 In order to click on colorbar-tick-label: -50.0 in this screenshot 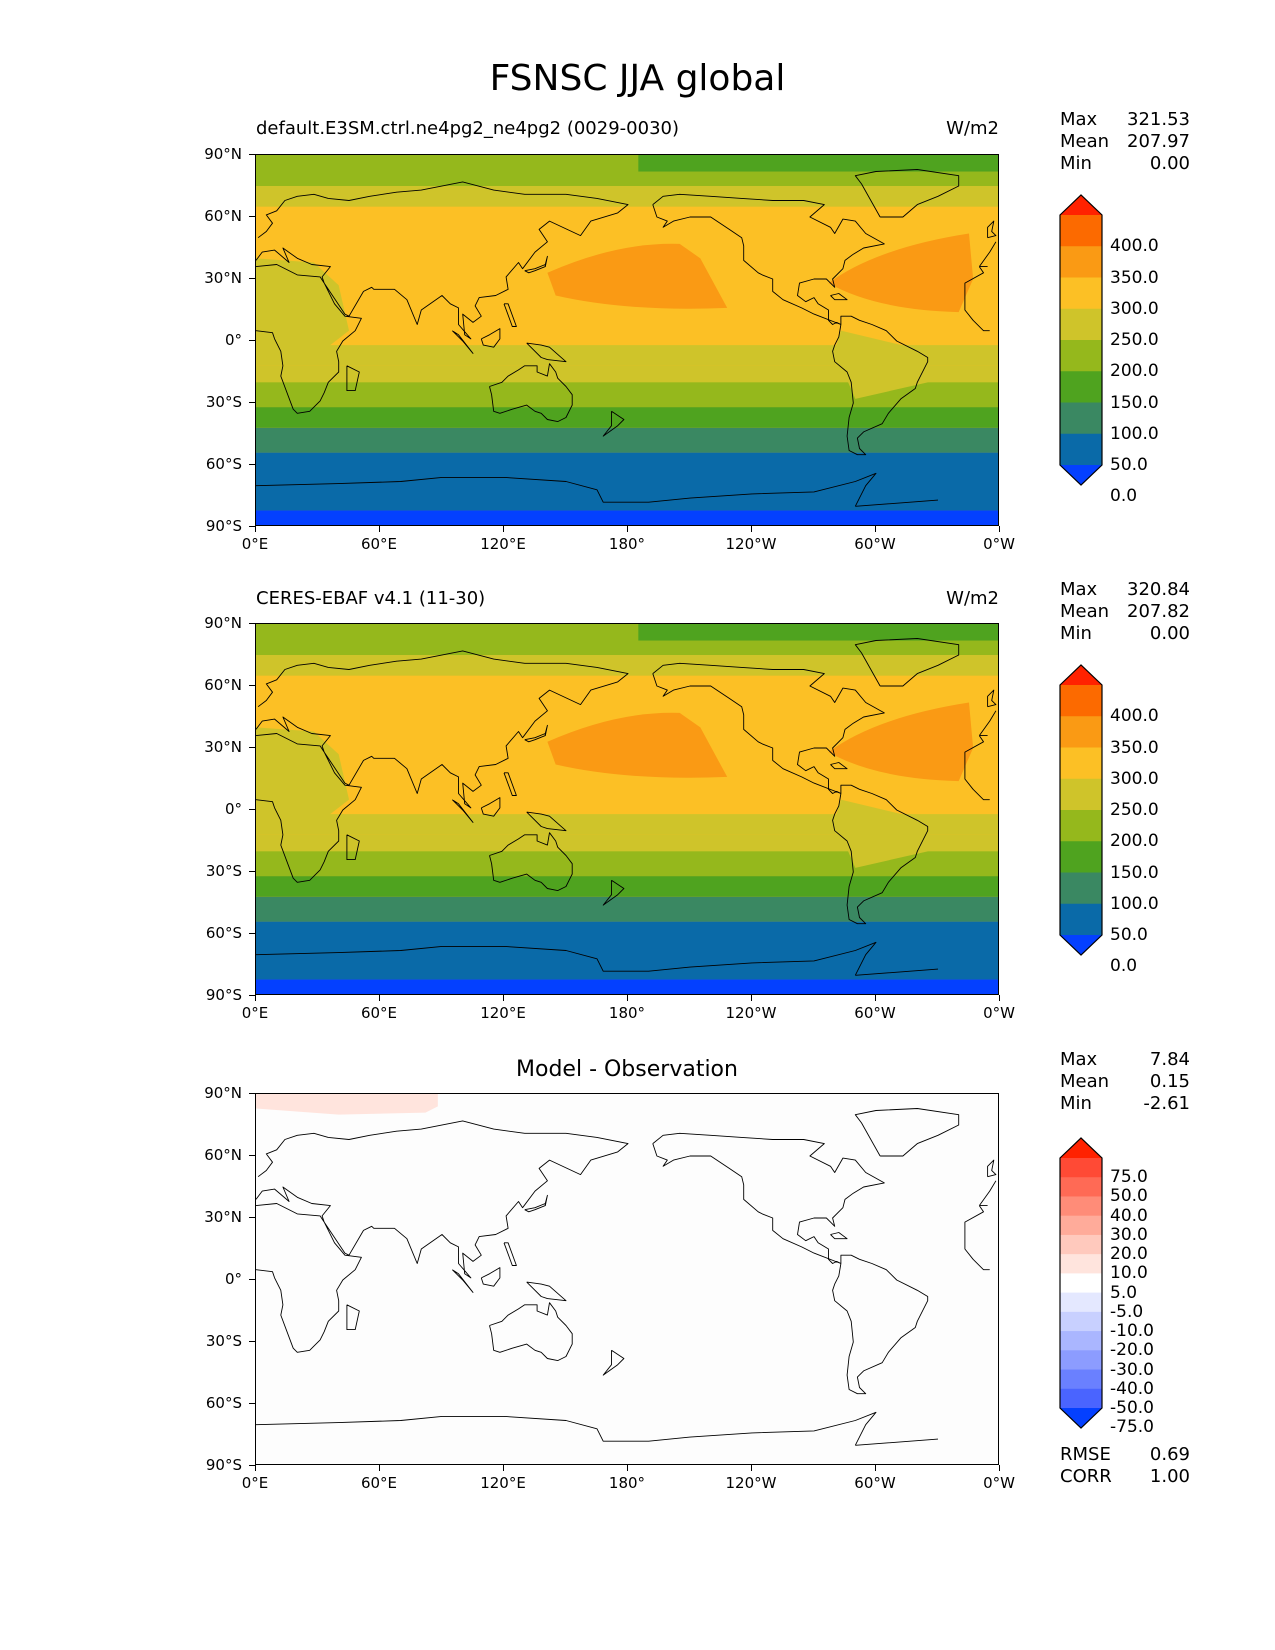, I will do `click(1132, 1408)`.